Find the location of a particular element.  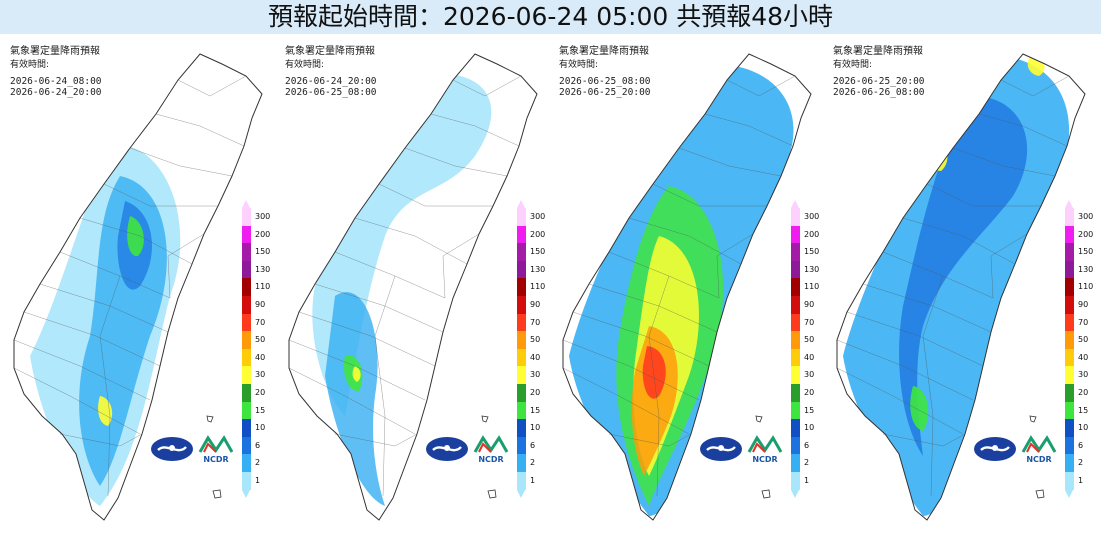

legend-label: 30 is located at coordinates (260, 375).